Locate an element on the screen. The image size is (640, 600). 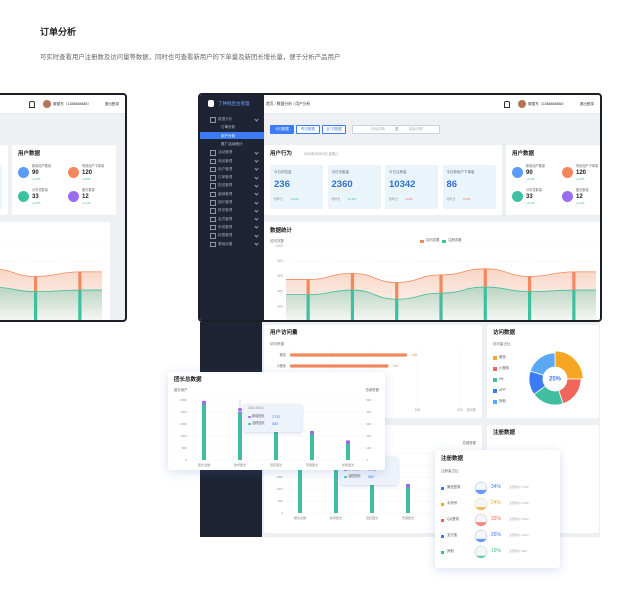
card-title: 用户访问量 is located at coordinates (284, 333).